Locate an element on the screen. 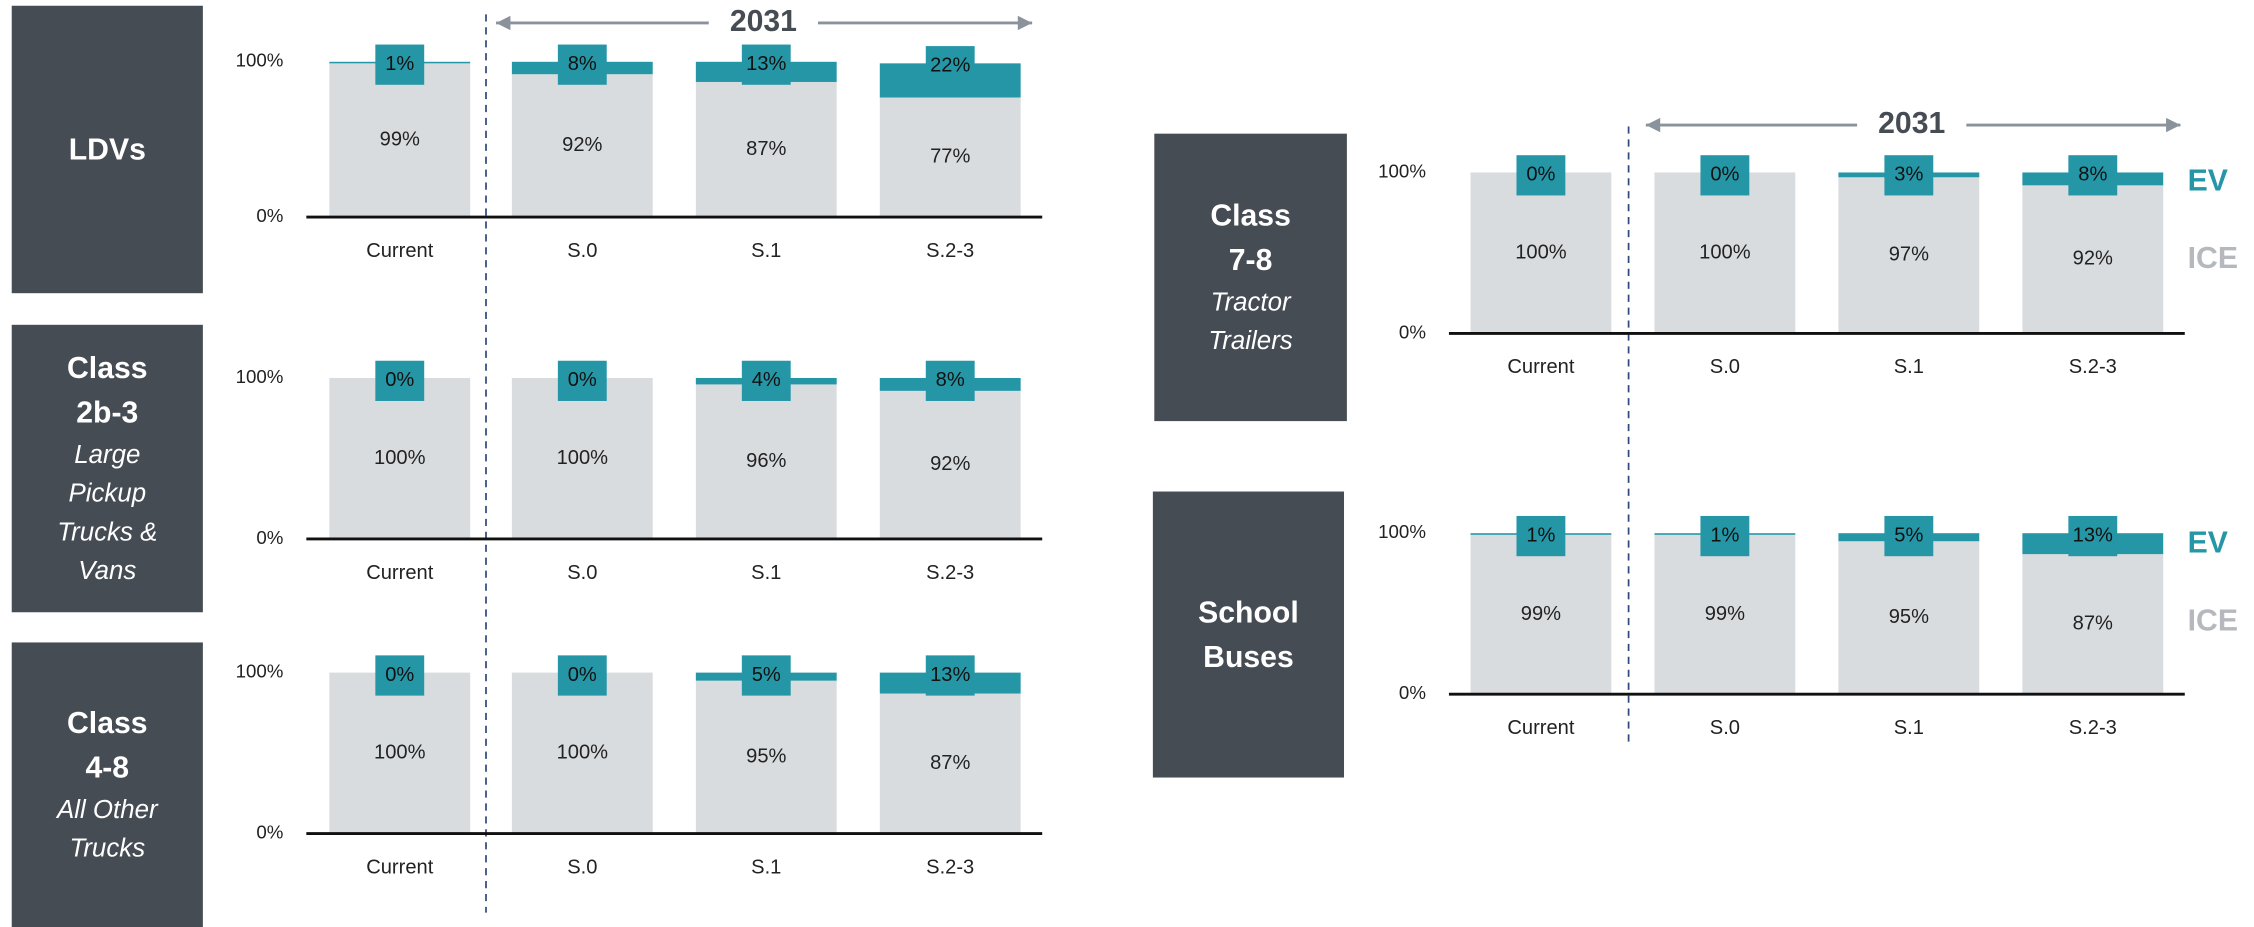 The height and width of the screenshot is (927, 2254). title-area: Class 4-8 All Other Trucks is located at coordinates (107, 784).